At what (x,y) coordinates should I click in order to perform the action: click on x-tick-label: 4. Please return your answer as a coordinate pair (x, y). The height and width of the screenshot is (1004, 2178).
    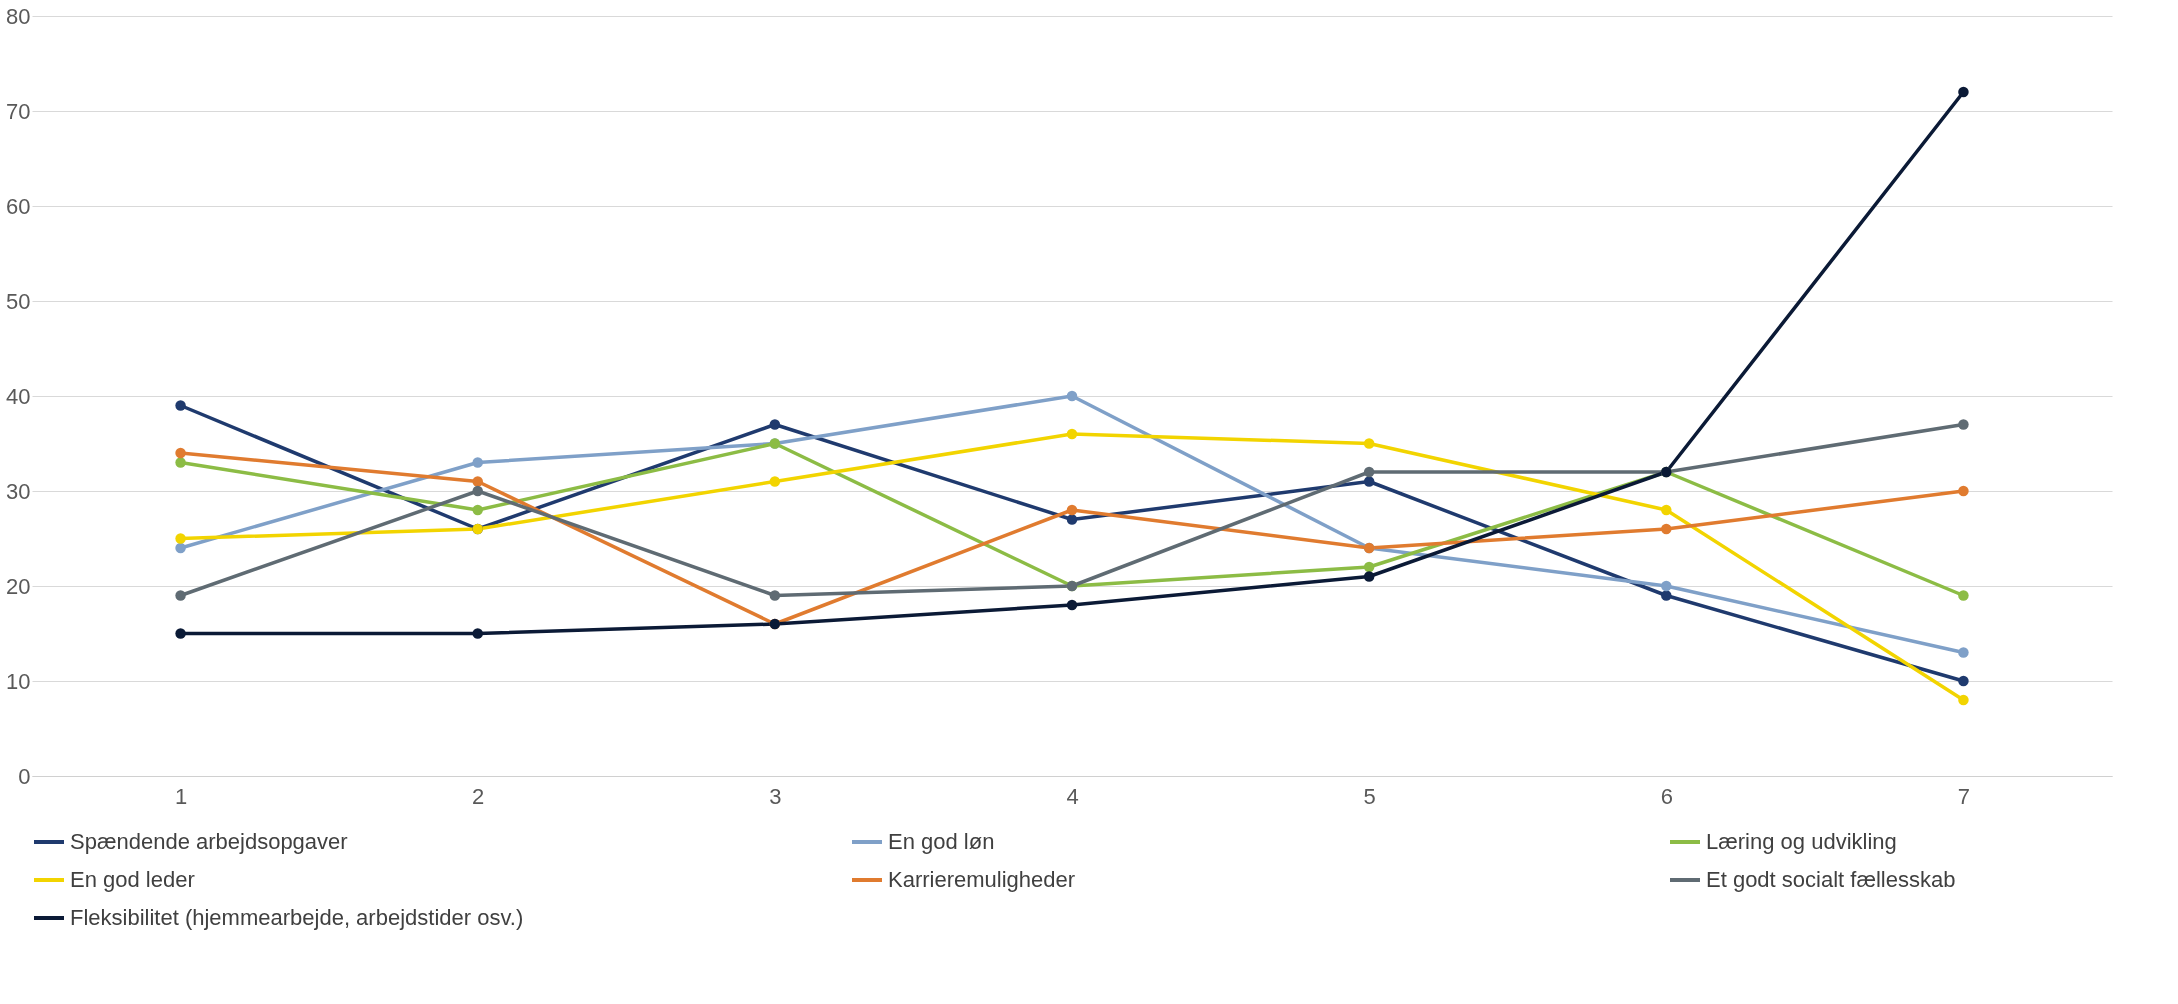
    Looking at the image, I should click on (1072, 796).